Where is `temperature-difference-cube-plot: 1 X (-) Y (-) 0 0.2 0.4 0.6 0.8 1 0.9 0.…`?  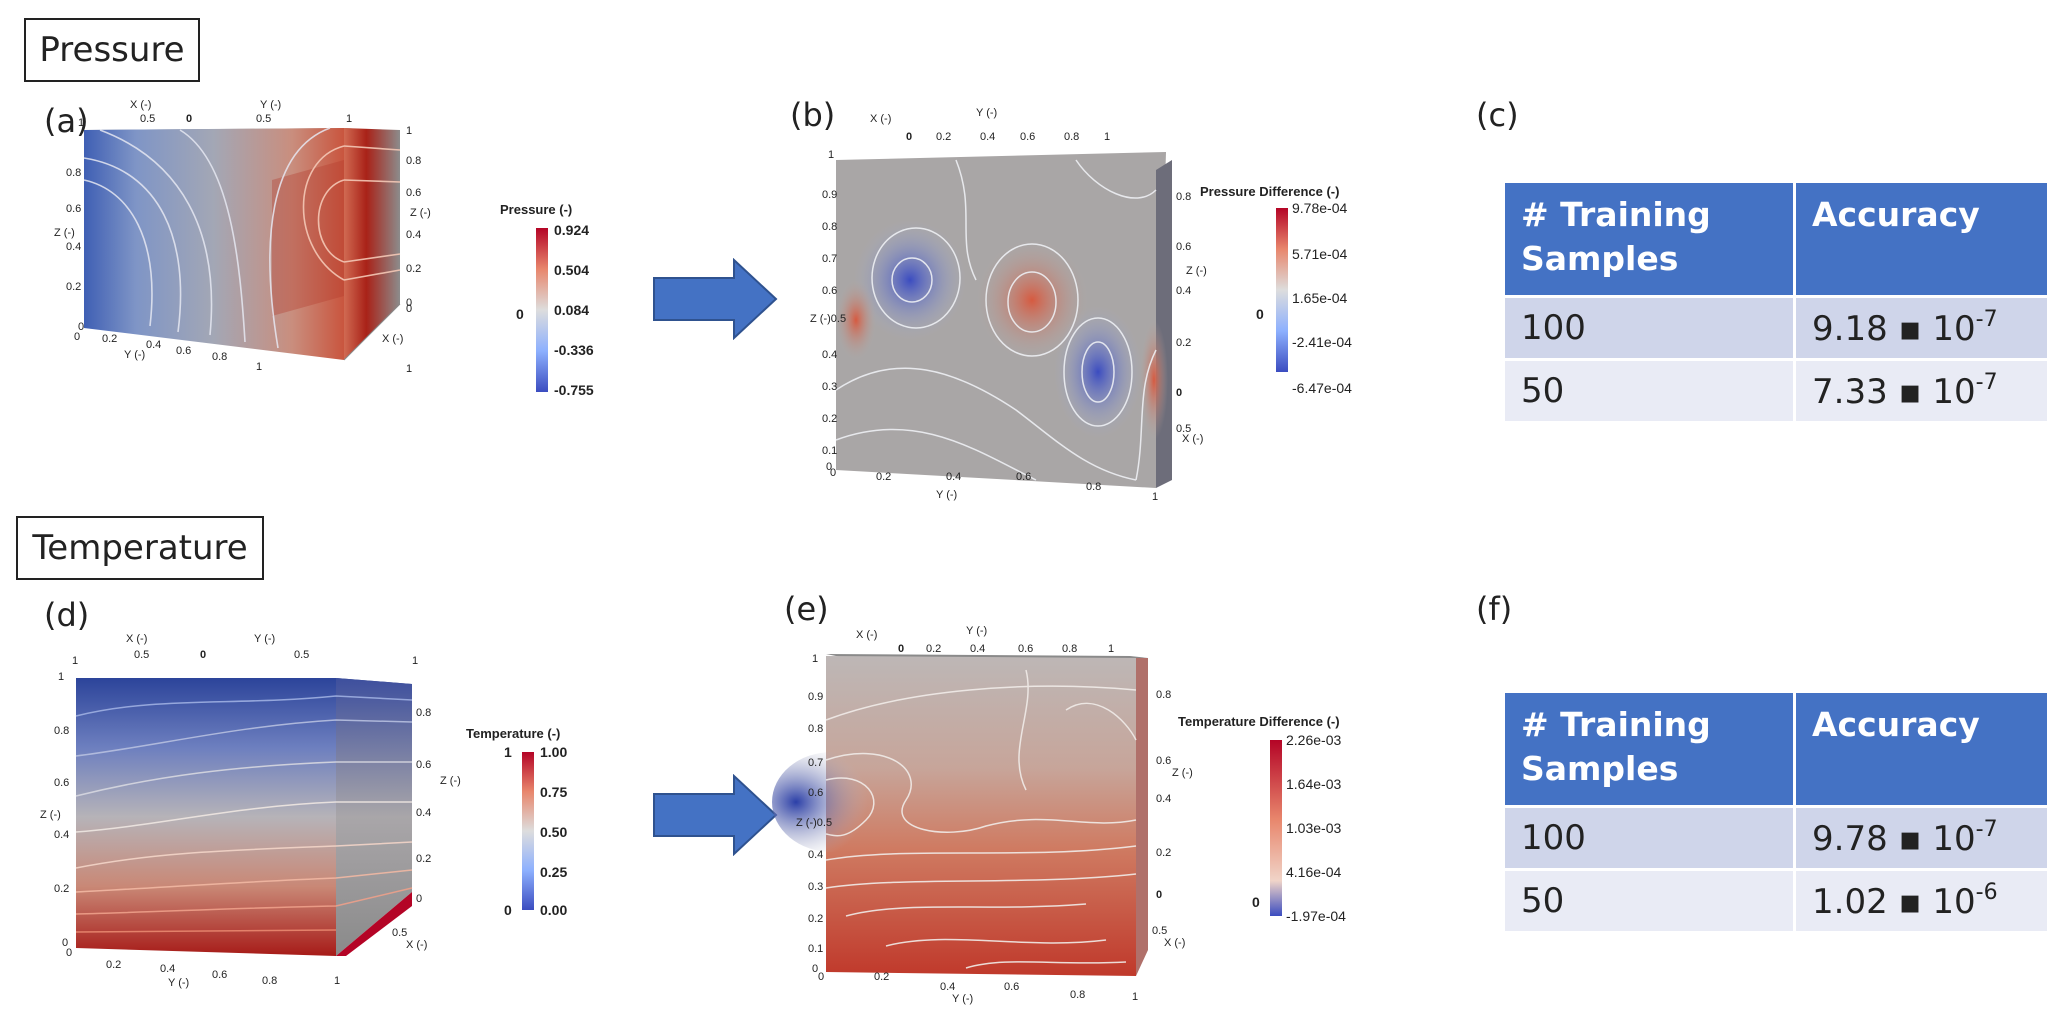
temperature-difference-cube-plot: 1 X (-) Y (-) 0 0.2 0.4 0.6 0.8 1 0.9 0.… is located at coordinates (996, 815).